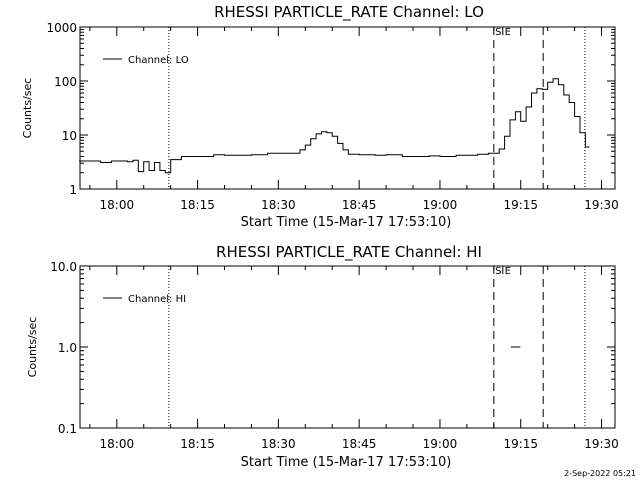  I want to click on chart-lo-x-axis-label: Start Time (15-Mar-17 17:53:10), so click(346, 222).